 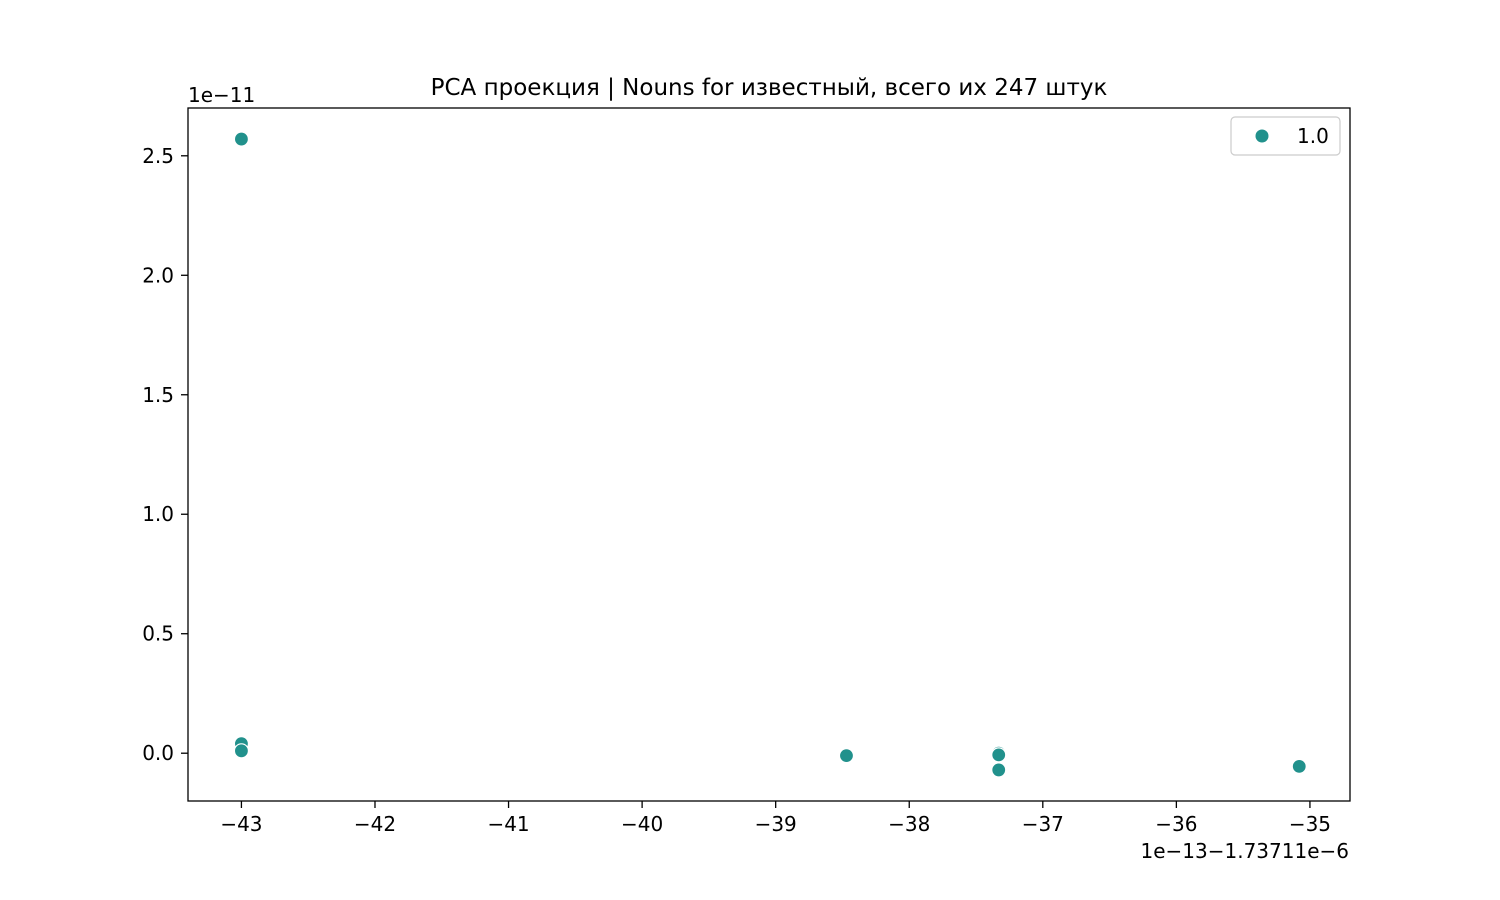 What do you see at coordinates (1313, 136) in the screenshot?
I see `legend-label: 1.0` at bounding box center [1313, 136].